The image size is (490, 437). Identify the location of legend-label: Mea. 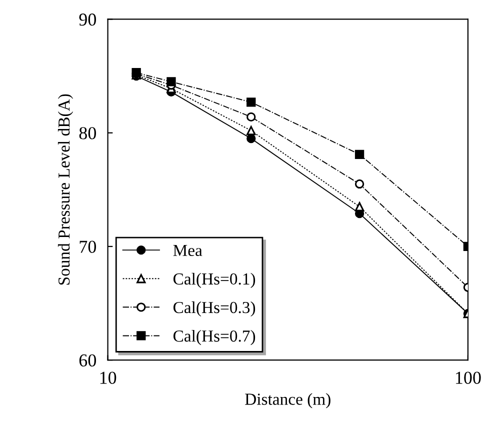
(187, 250).